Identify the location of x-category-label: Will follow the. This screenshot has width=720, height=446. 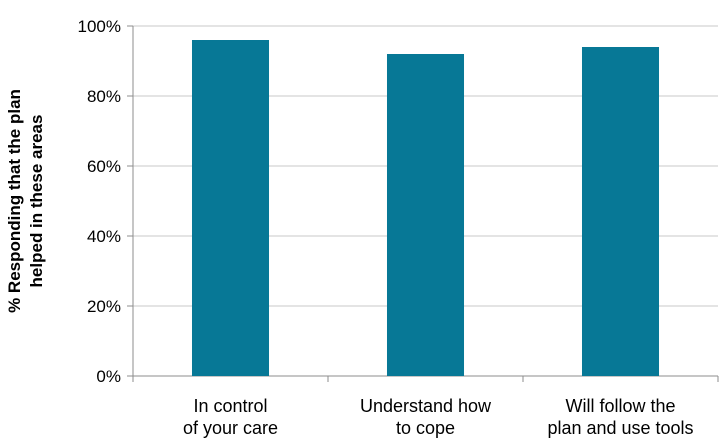
(620, 406).